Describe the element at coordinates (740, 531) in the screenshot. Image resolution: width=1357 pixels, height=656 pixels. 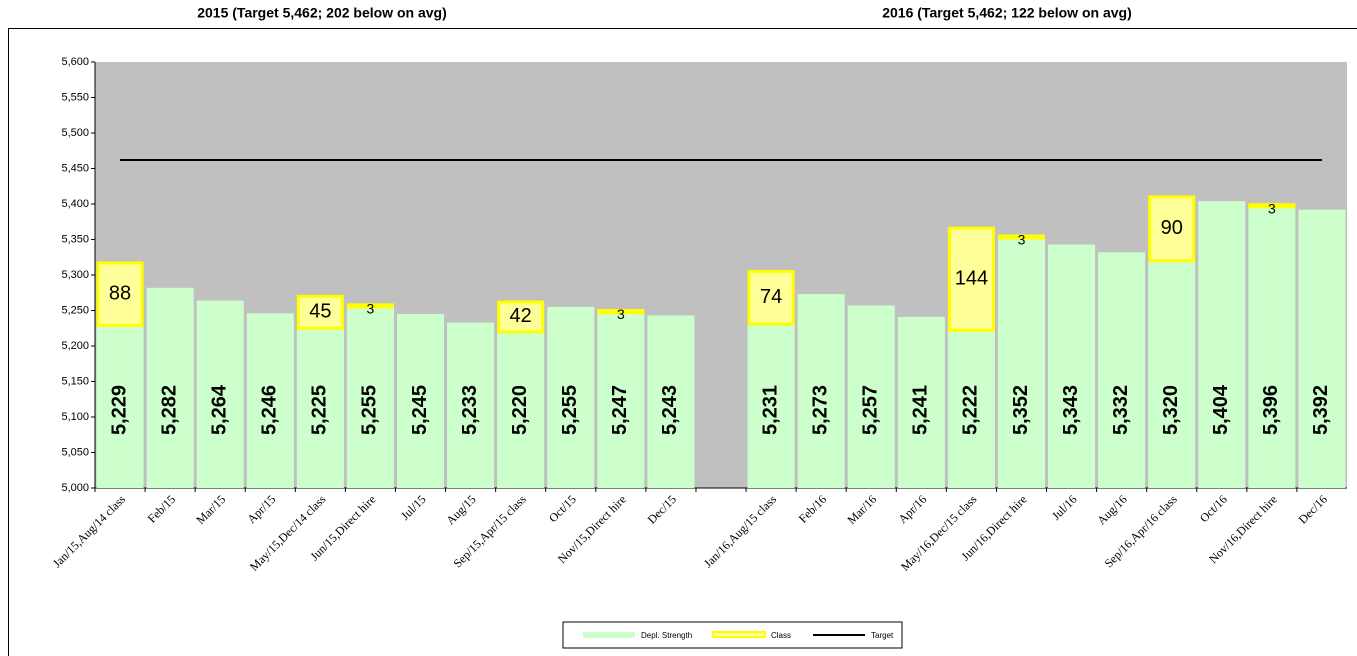
I see `x-tick-label: Jan/16,Aug/15 class` at that location.